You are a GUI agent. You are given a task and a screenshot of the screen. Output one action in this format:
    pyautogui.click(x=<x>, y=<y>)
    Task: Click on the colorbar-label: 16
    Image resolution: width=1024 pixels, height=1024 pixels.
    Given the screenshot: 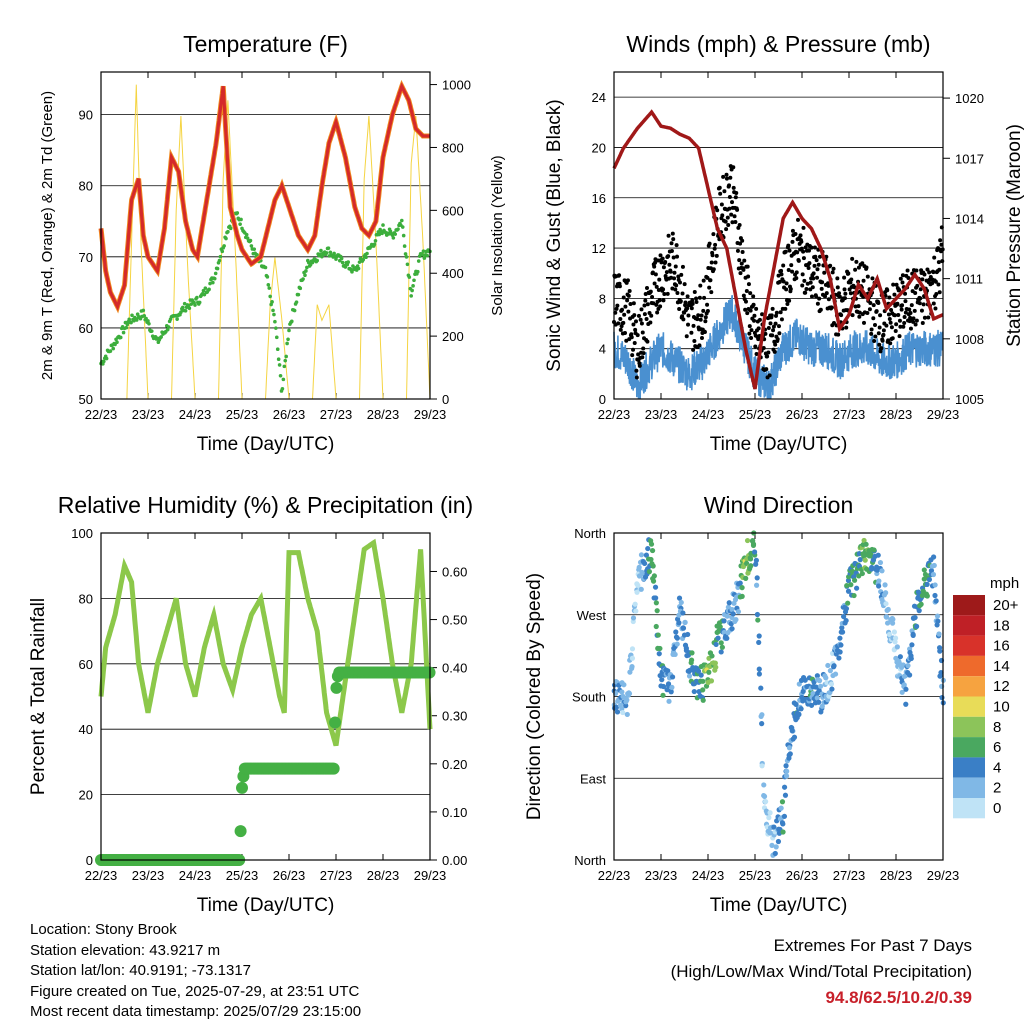 What is the action you would take?
    pyautogui.click(x=1001, y=646)
    